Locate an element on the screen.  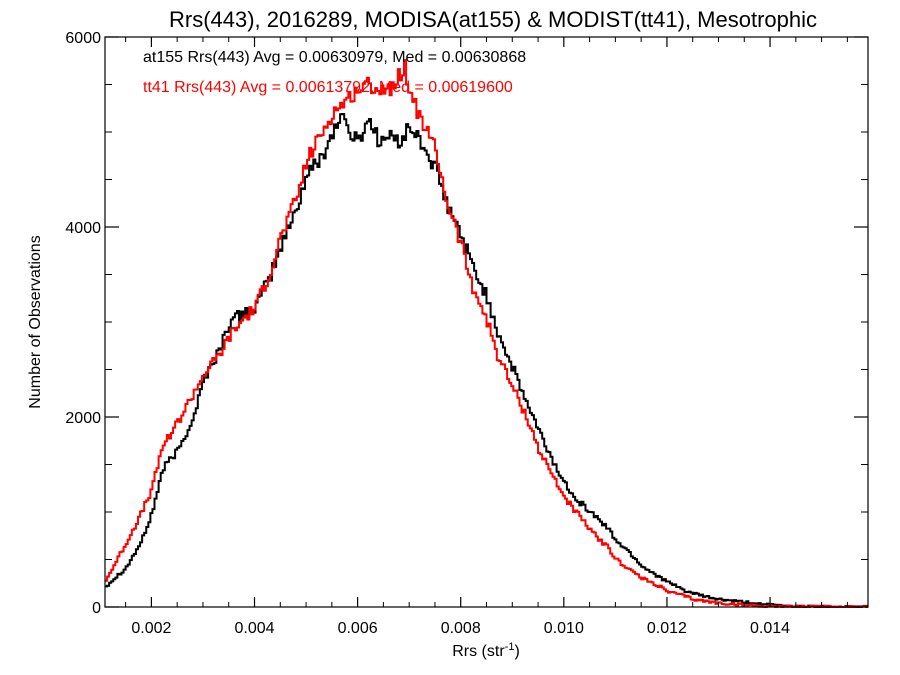
x-tick-label: 0.004 is located at coordinates (254, 628).